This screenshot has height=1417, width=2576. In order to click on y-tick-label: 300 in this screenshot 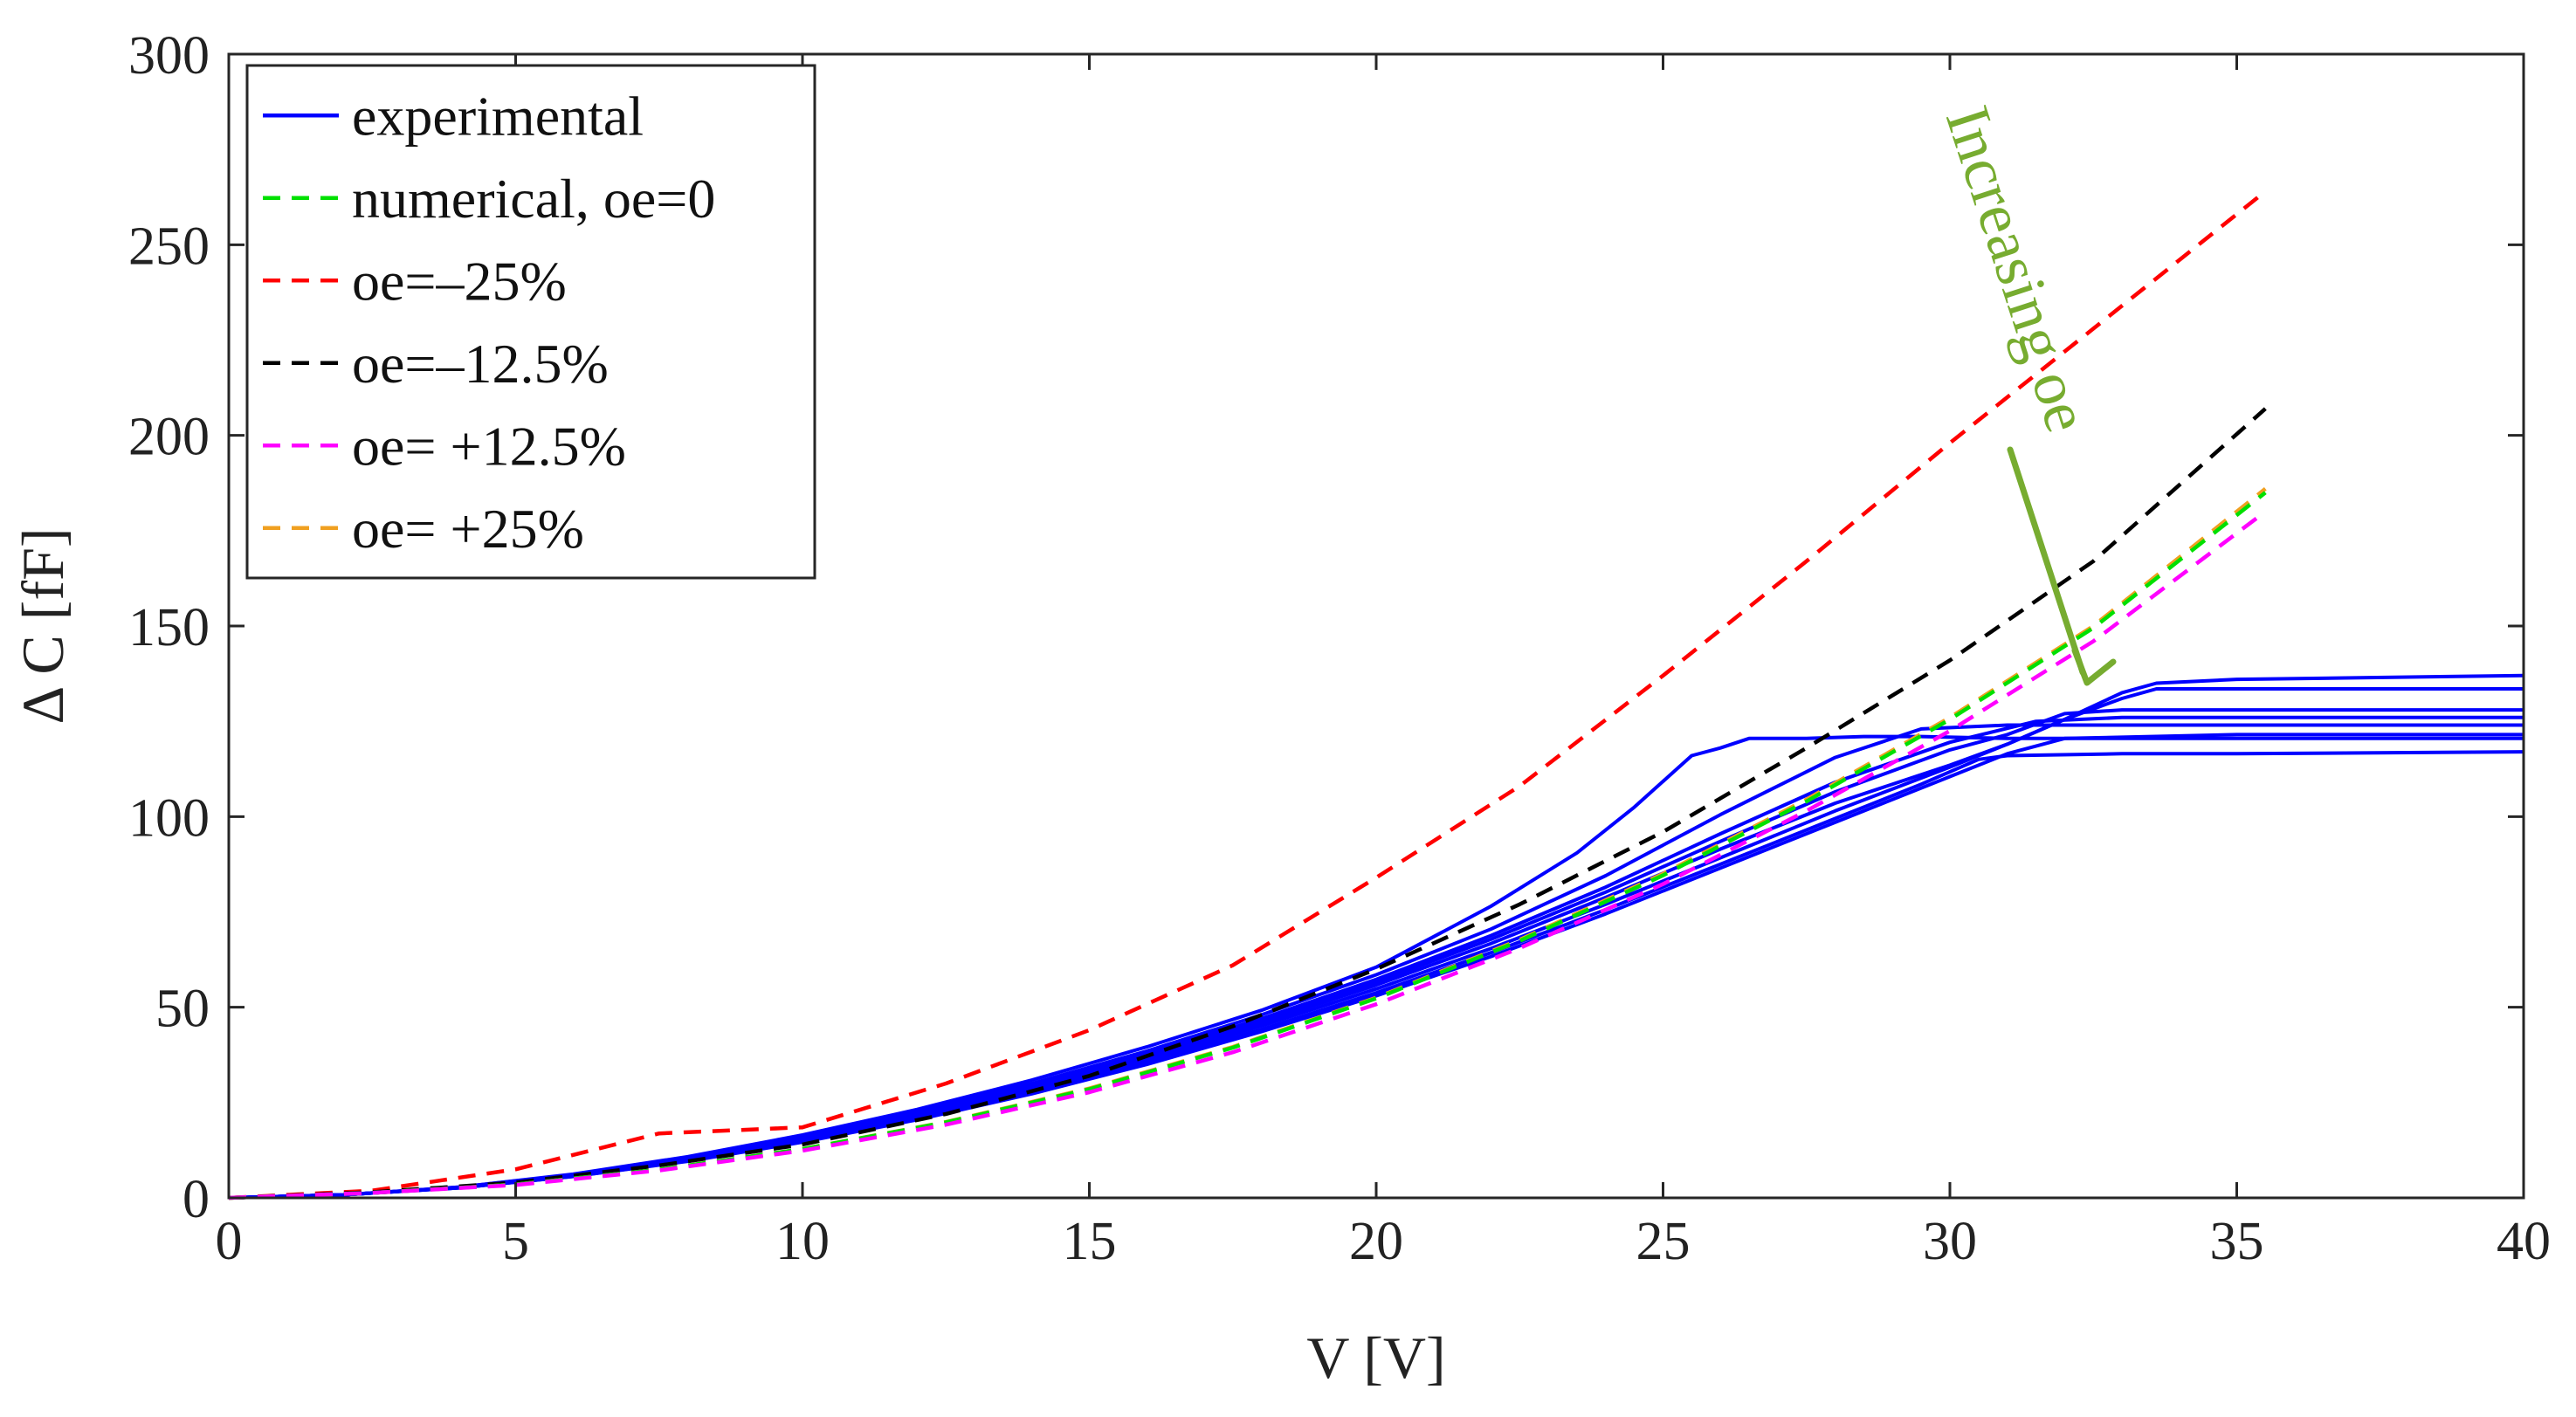, I will do `click(169, 56)`.